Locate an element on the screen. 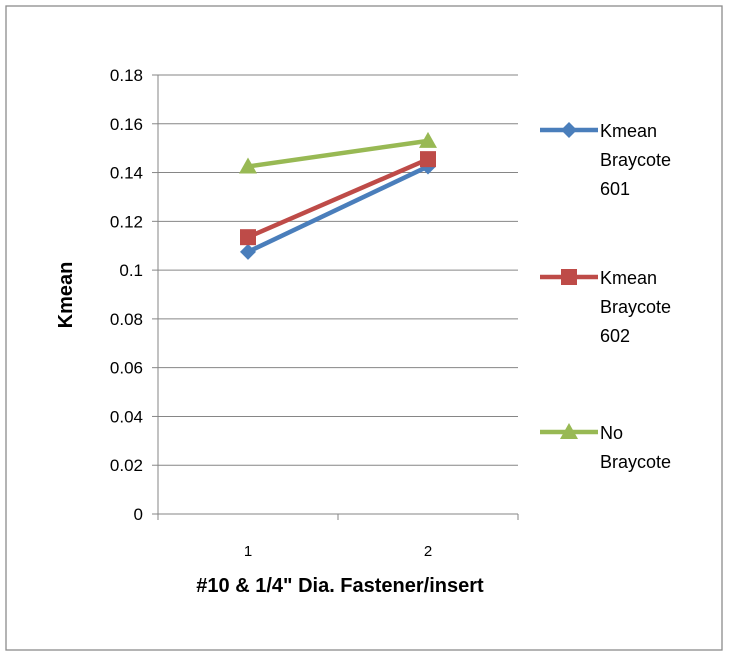 The width and height of the screenshot is (729, 656). y-tick-label: 0.16 is located at coordinates (126, 124).